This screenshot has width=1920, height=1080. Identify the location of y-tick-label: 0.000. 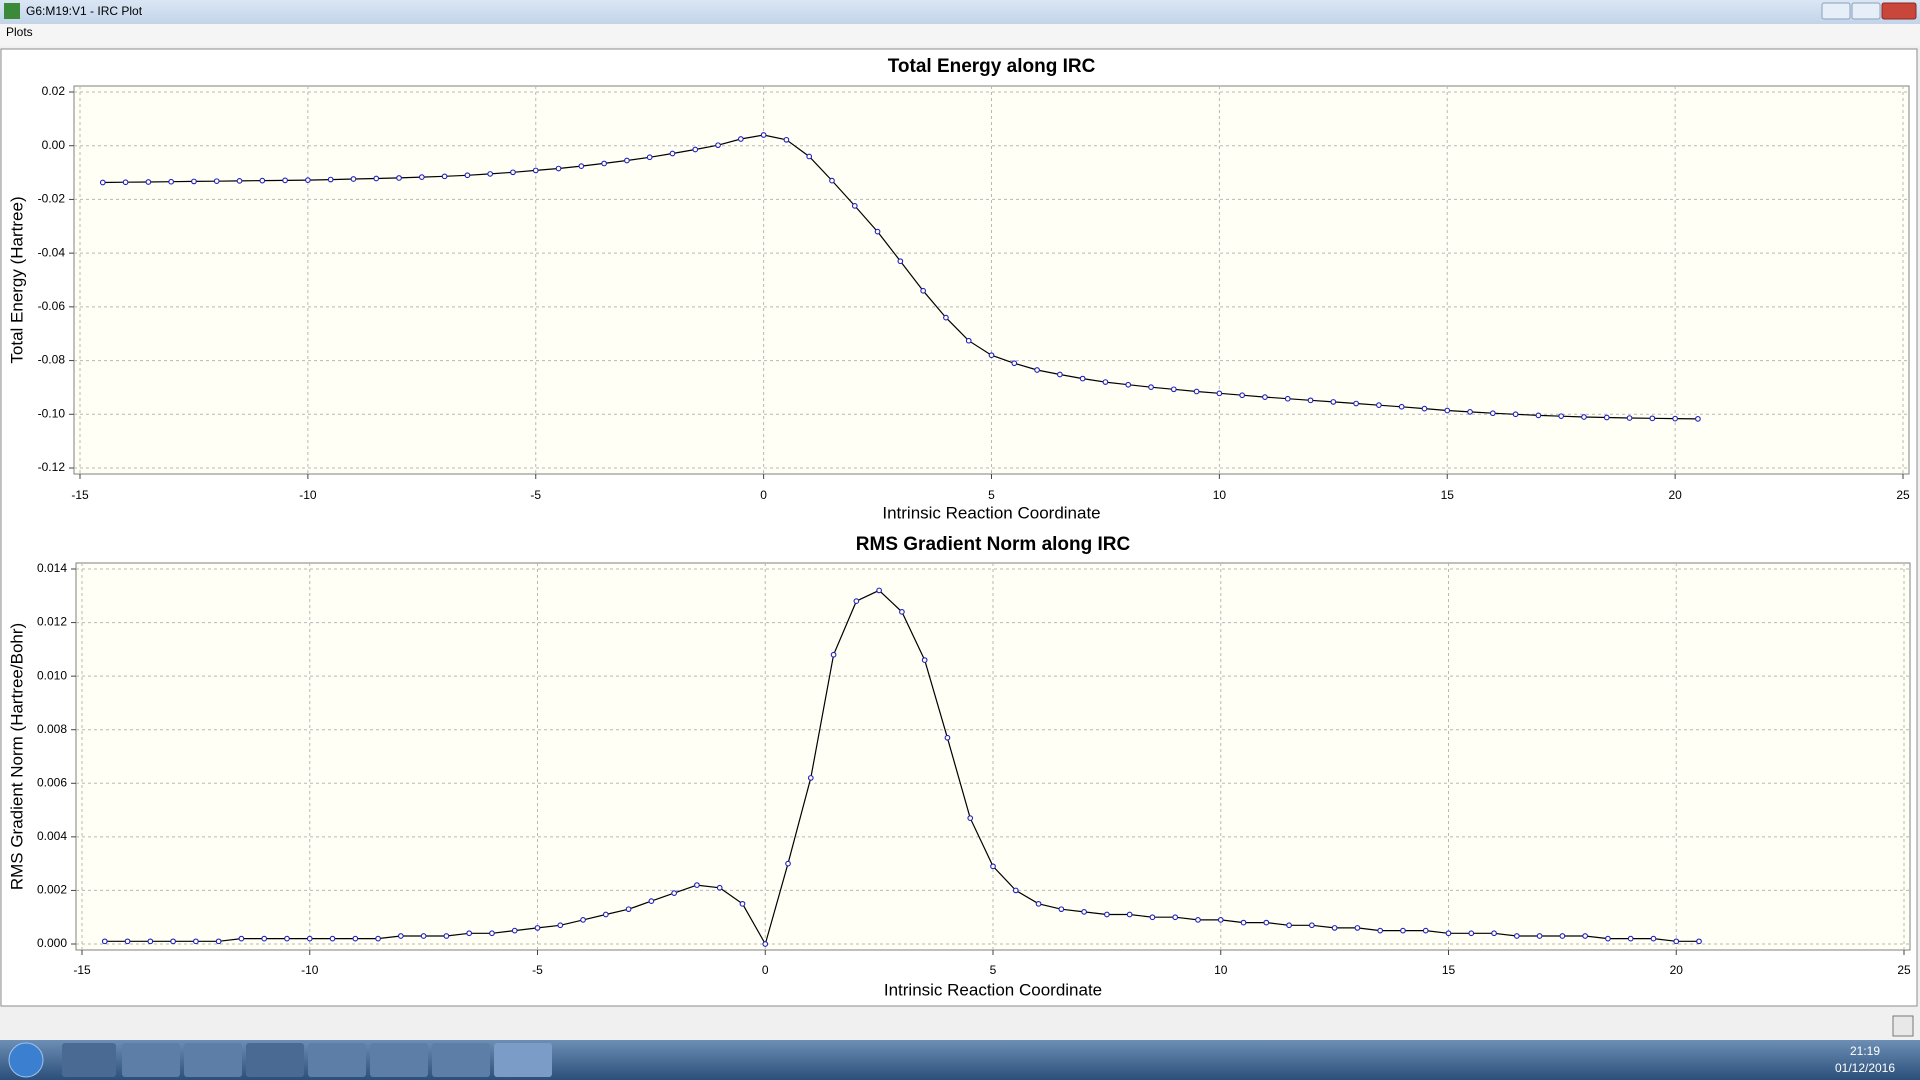
(52, 943).